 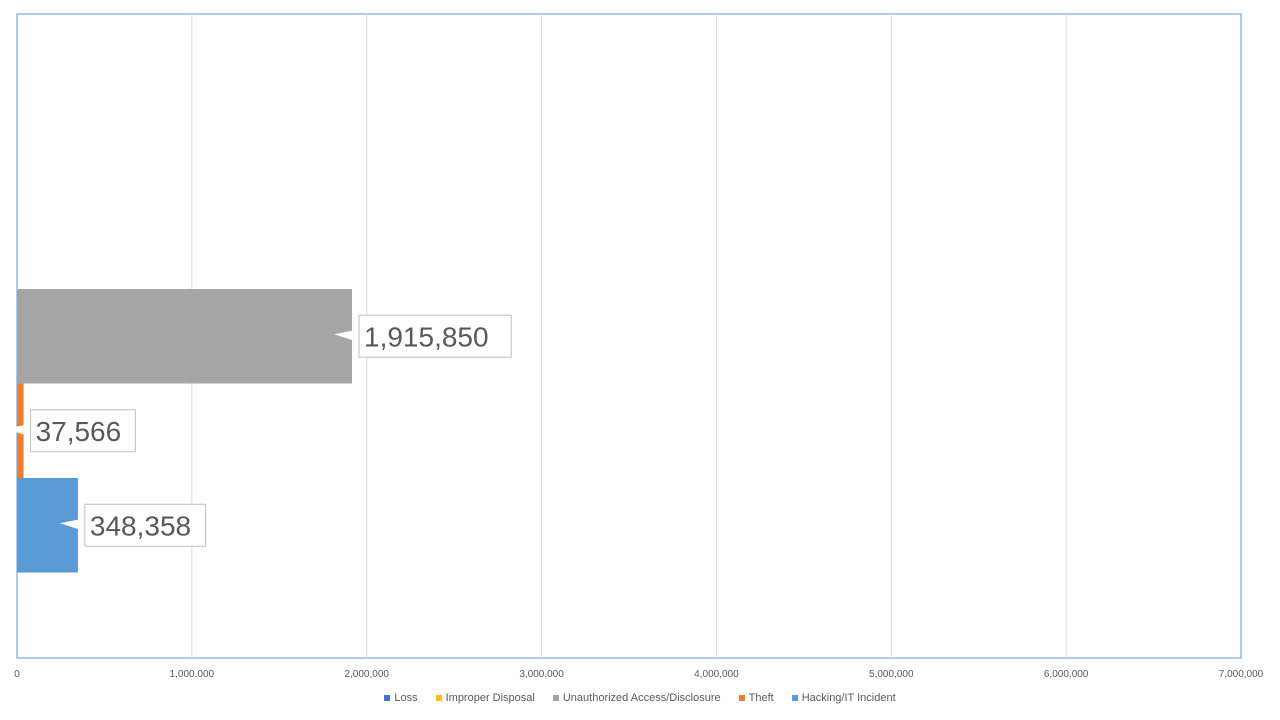 What do you see at coordinates (848, 698) in the screenshot?
I see `legend-label: Hacking/IT Incident` at bounding box center [848, 698].